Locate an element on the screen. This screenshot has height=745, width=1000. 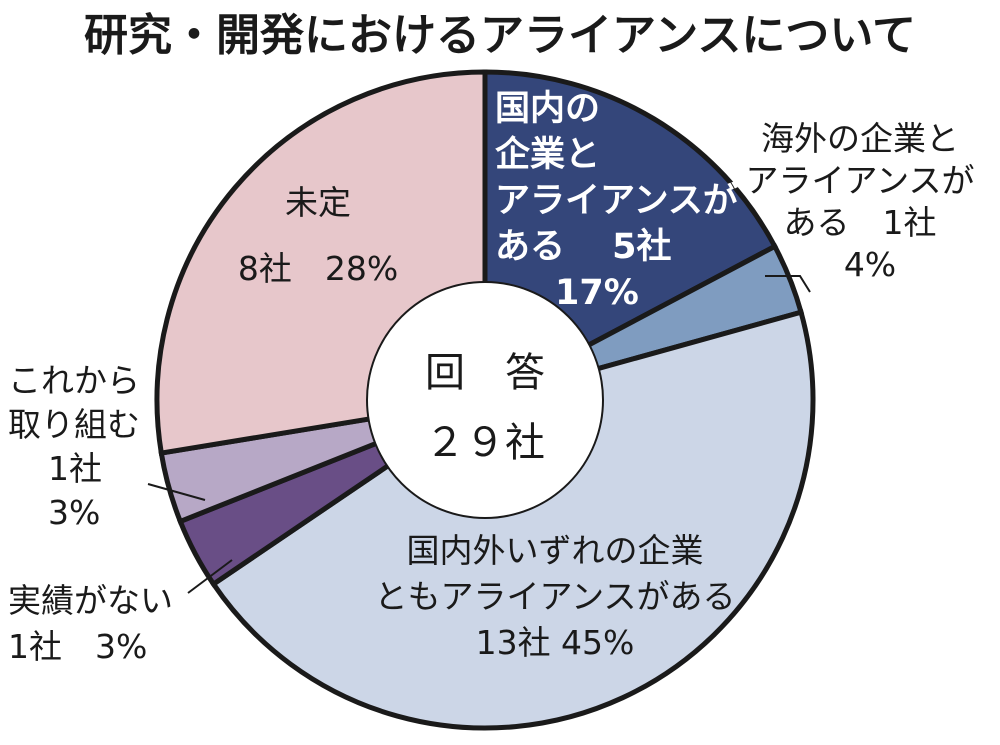
slice-label-domestic-line-2: 企業と is located at coordinates (547, 154).